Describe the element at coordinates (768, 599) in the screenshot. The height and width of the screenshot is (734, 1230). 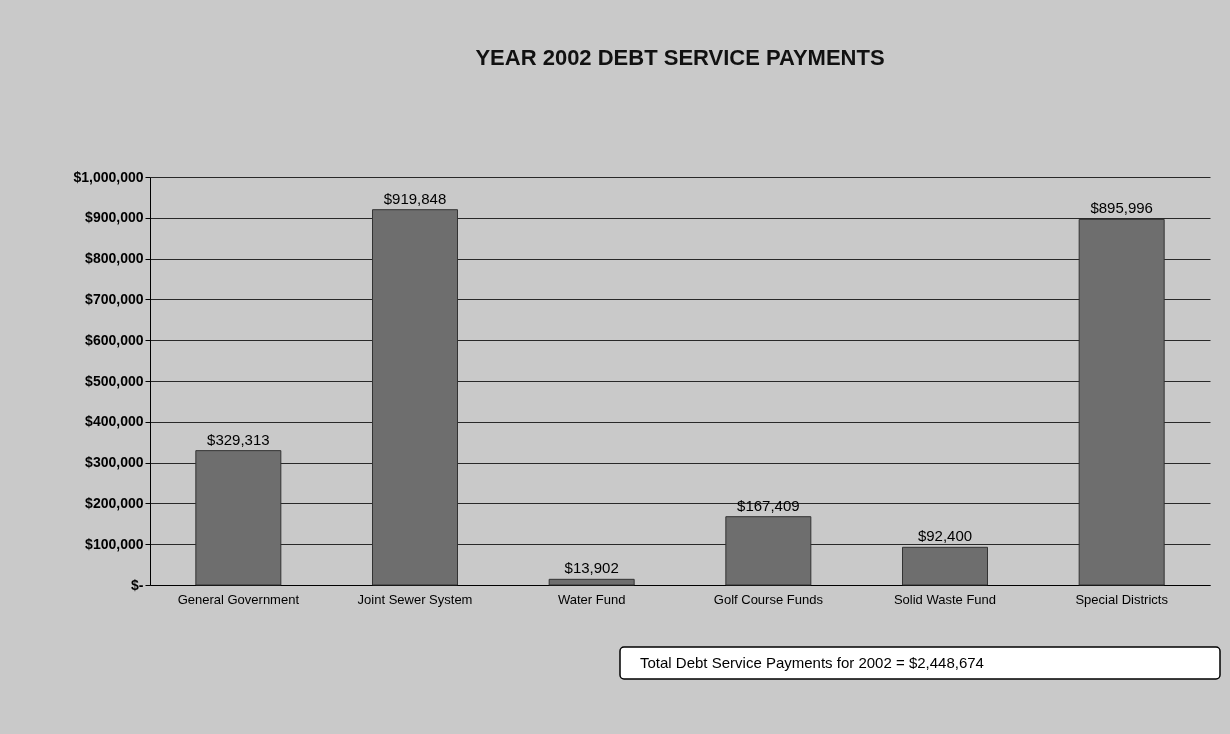
I see `x-tick-label: Golf Course Funds` at that location.